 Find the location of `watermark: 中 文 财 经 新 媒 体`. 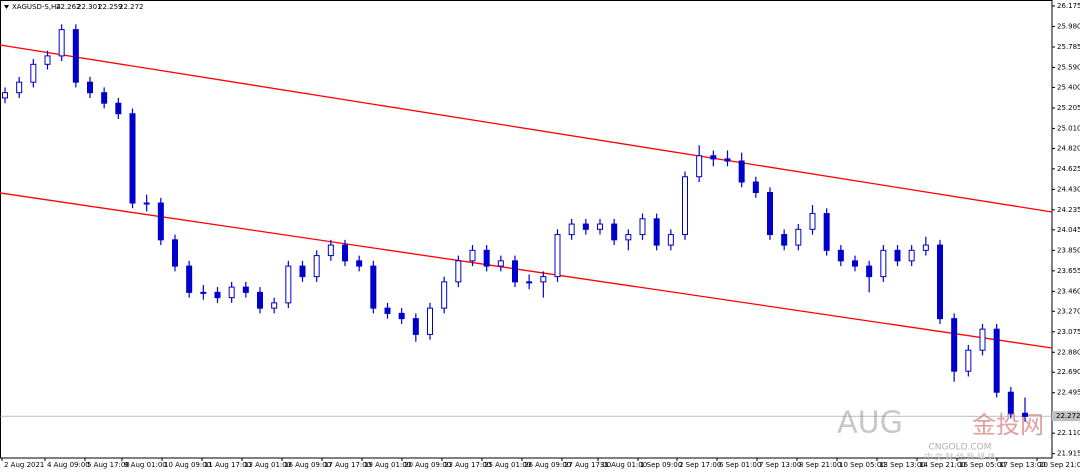

watermark: 中 文 财 经 新 媒 体 is located at coordinates (959, 457).